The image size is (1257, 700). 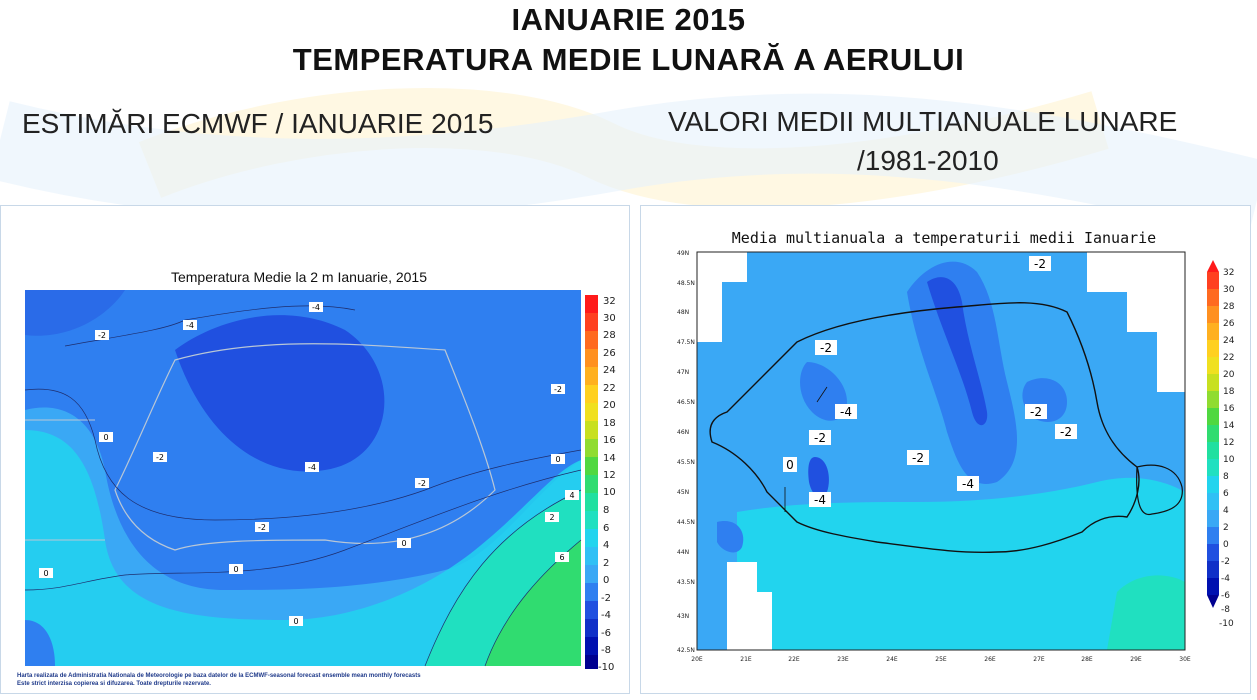 What do you see at coordinates (686, 402) in the screenshot?
I see `lat-label: 46.5N` at bounding box center [686, 402].